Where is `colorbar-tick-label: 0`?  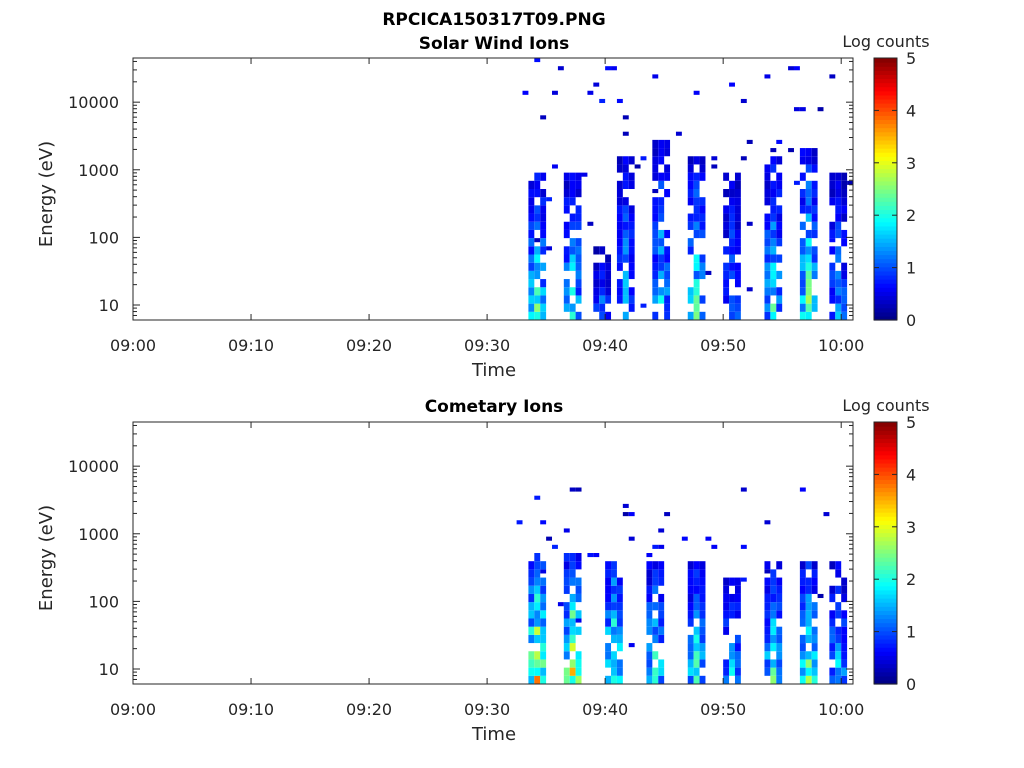 colorbar-tick-label: 0 is located at coordinates (911, 684).